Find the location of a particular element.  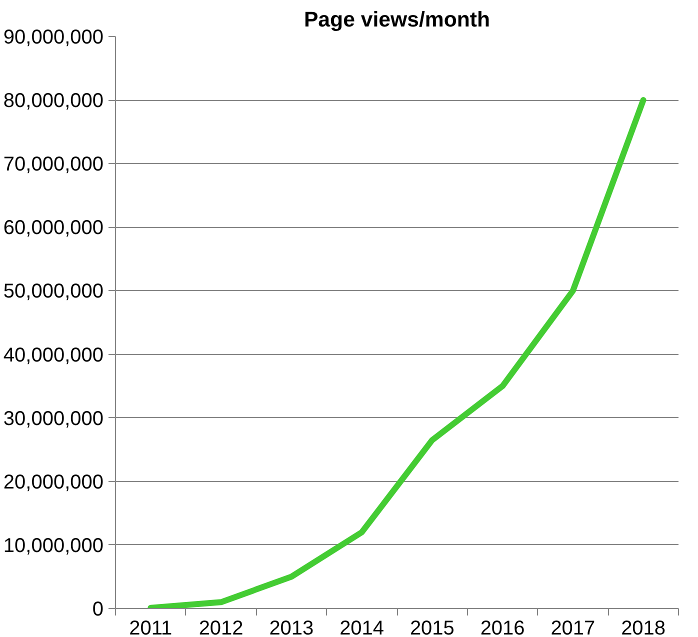

y-tick-label: 50,000,000 is located at coordinates (53, 291).